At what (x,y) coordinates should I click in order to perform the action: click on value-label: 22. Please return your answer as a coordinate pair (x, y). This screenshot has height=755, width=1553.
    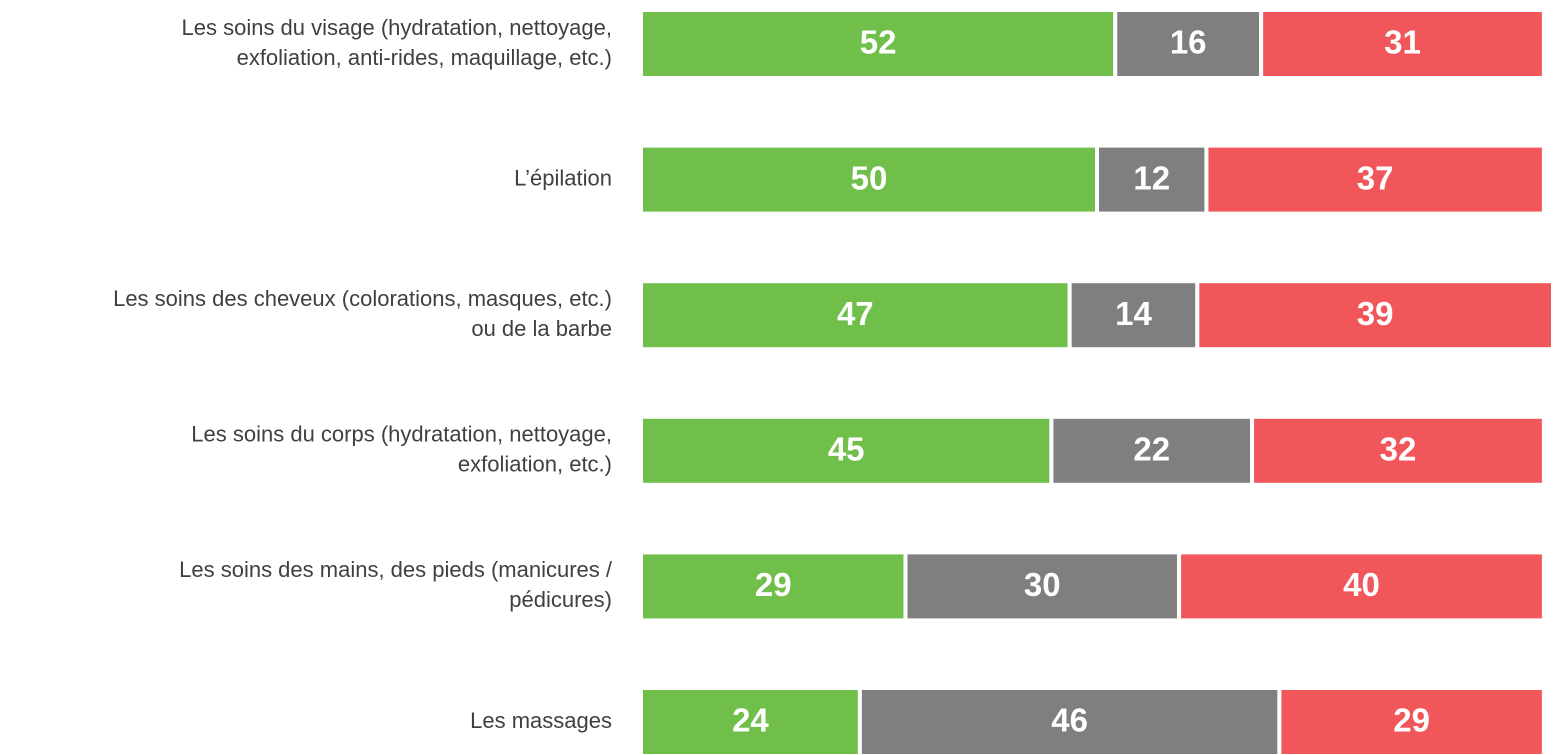
    Looking at the image, I should click on (1151, 449).